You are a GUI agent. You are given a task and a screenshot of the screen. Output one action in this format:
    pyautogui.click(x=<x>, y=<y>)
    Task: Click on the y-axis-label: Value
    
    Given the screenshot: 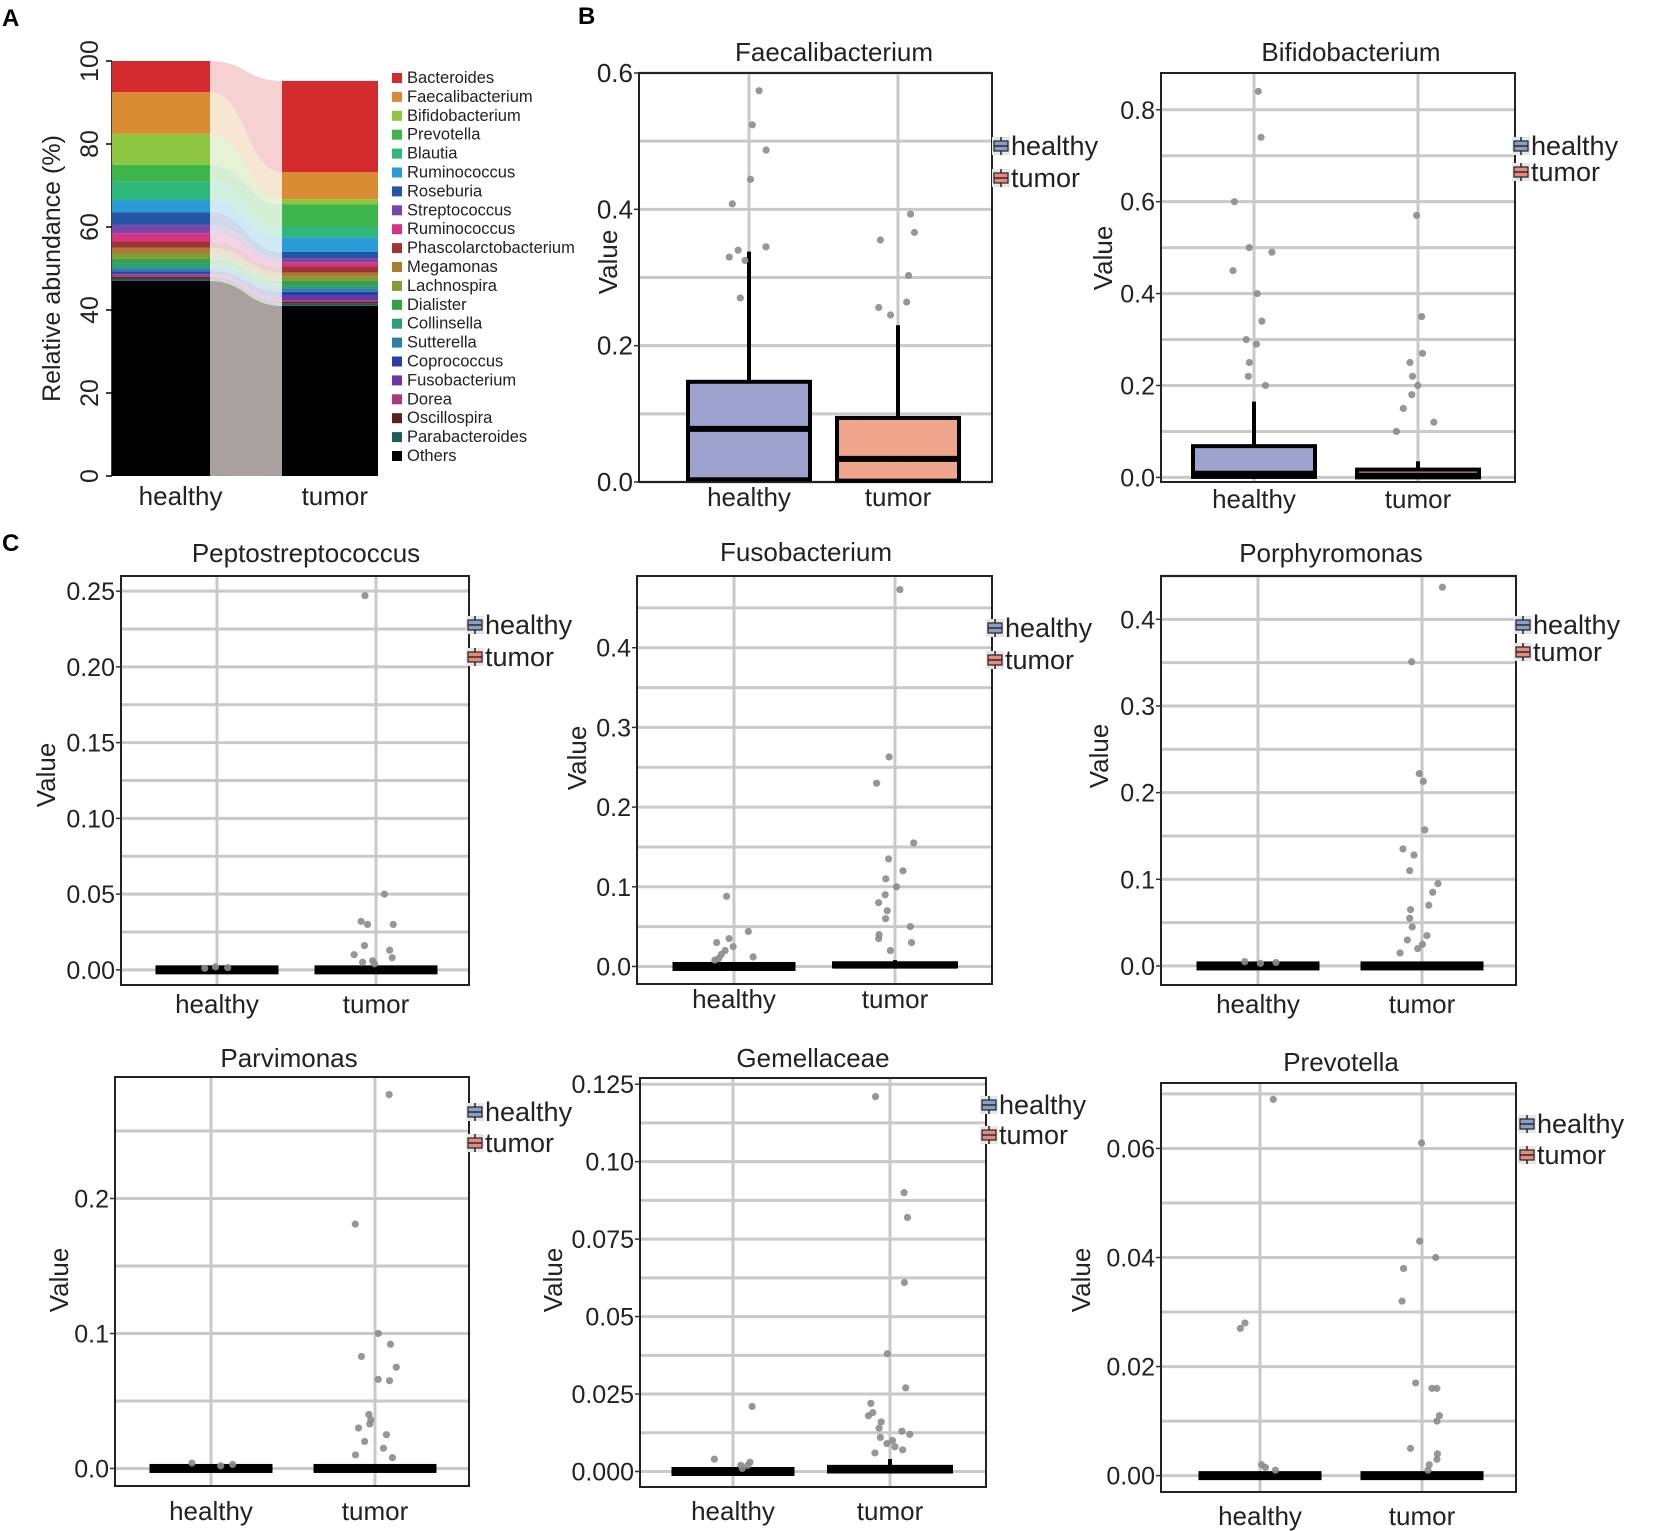 What is the action you would take?
    pyautogui.click(x=59, y=1280)
    